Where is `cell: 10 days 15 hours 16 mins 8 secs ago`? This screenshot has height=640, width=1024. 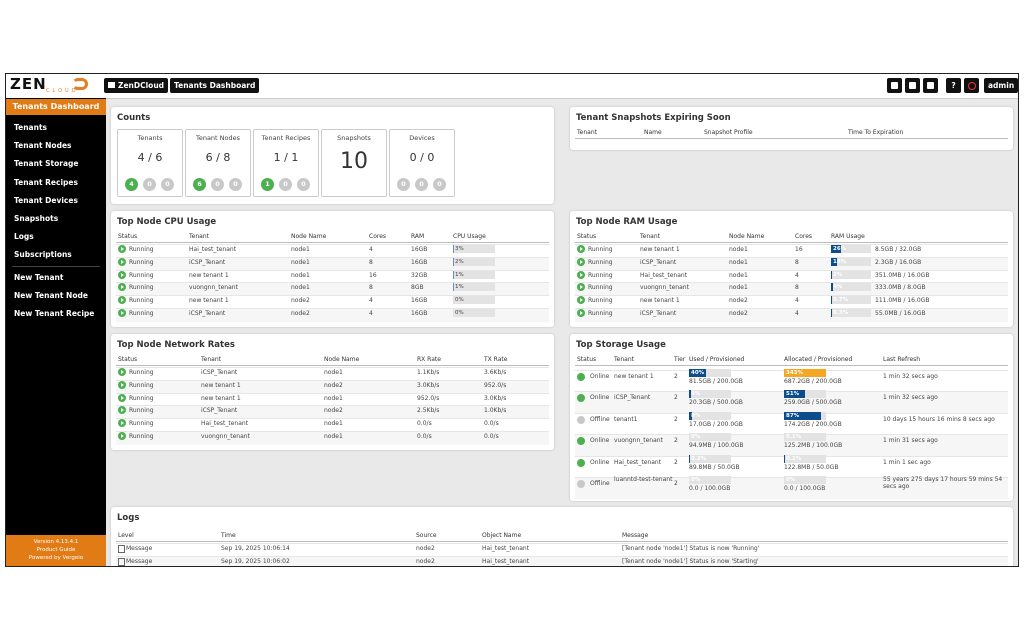 cell: 10 days 15 hours 16 mins 8 secs ago is located at coordinates (939, 419).